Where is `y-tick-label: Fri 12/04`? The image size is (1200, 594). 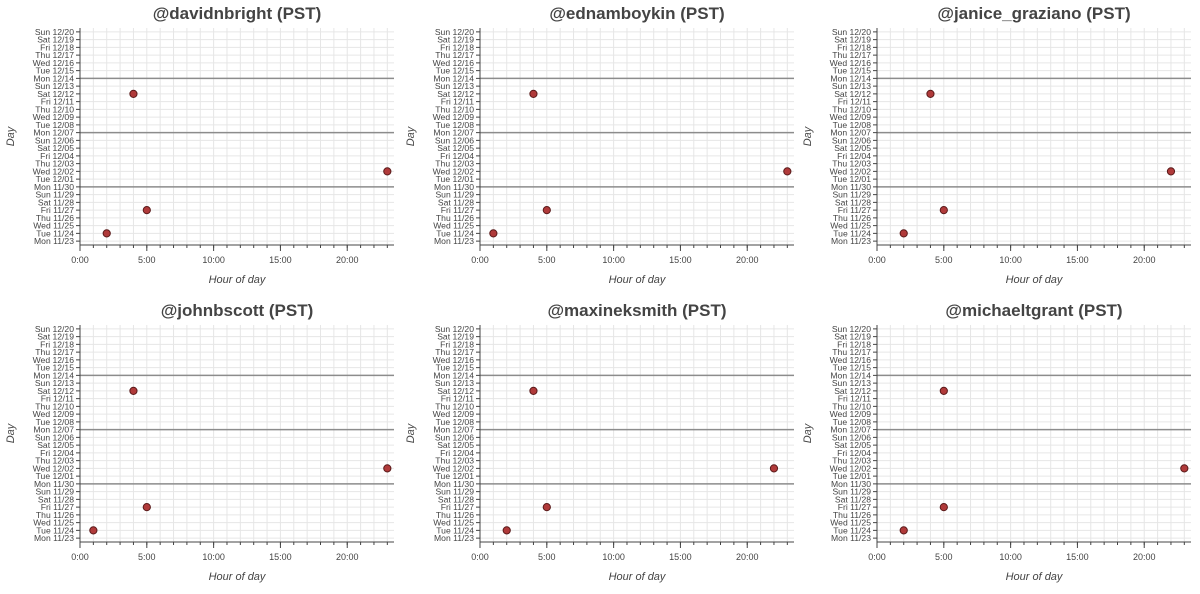 y-tick-label: Fri 12/04 is located at coordinates (57, 156).